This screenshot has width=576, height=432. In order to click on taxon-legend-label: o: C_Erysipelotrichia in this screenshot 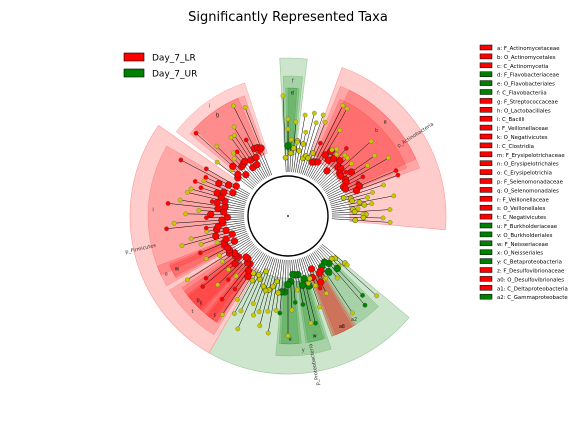, I will do `click(524, 174)`.